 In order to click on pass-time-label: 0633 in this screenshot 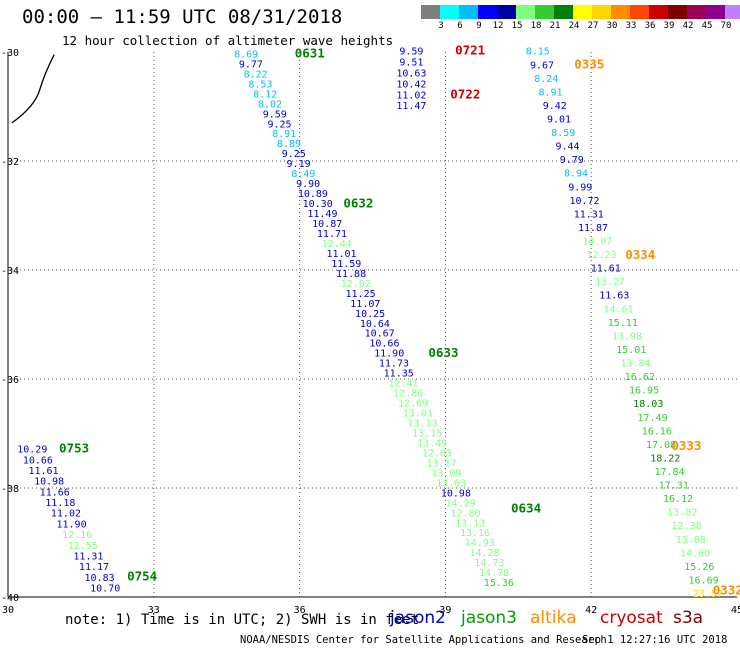, I will do `click(443, 352)`.